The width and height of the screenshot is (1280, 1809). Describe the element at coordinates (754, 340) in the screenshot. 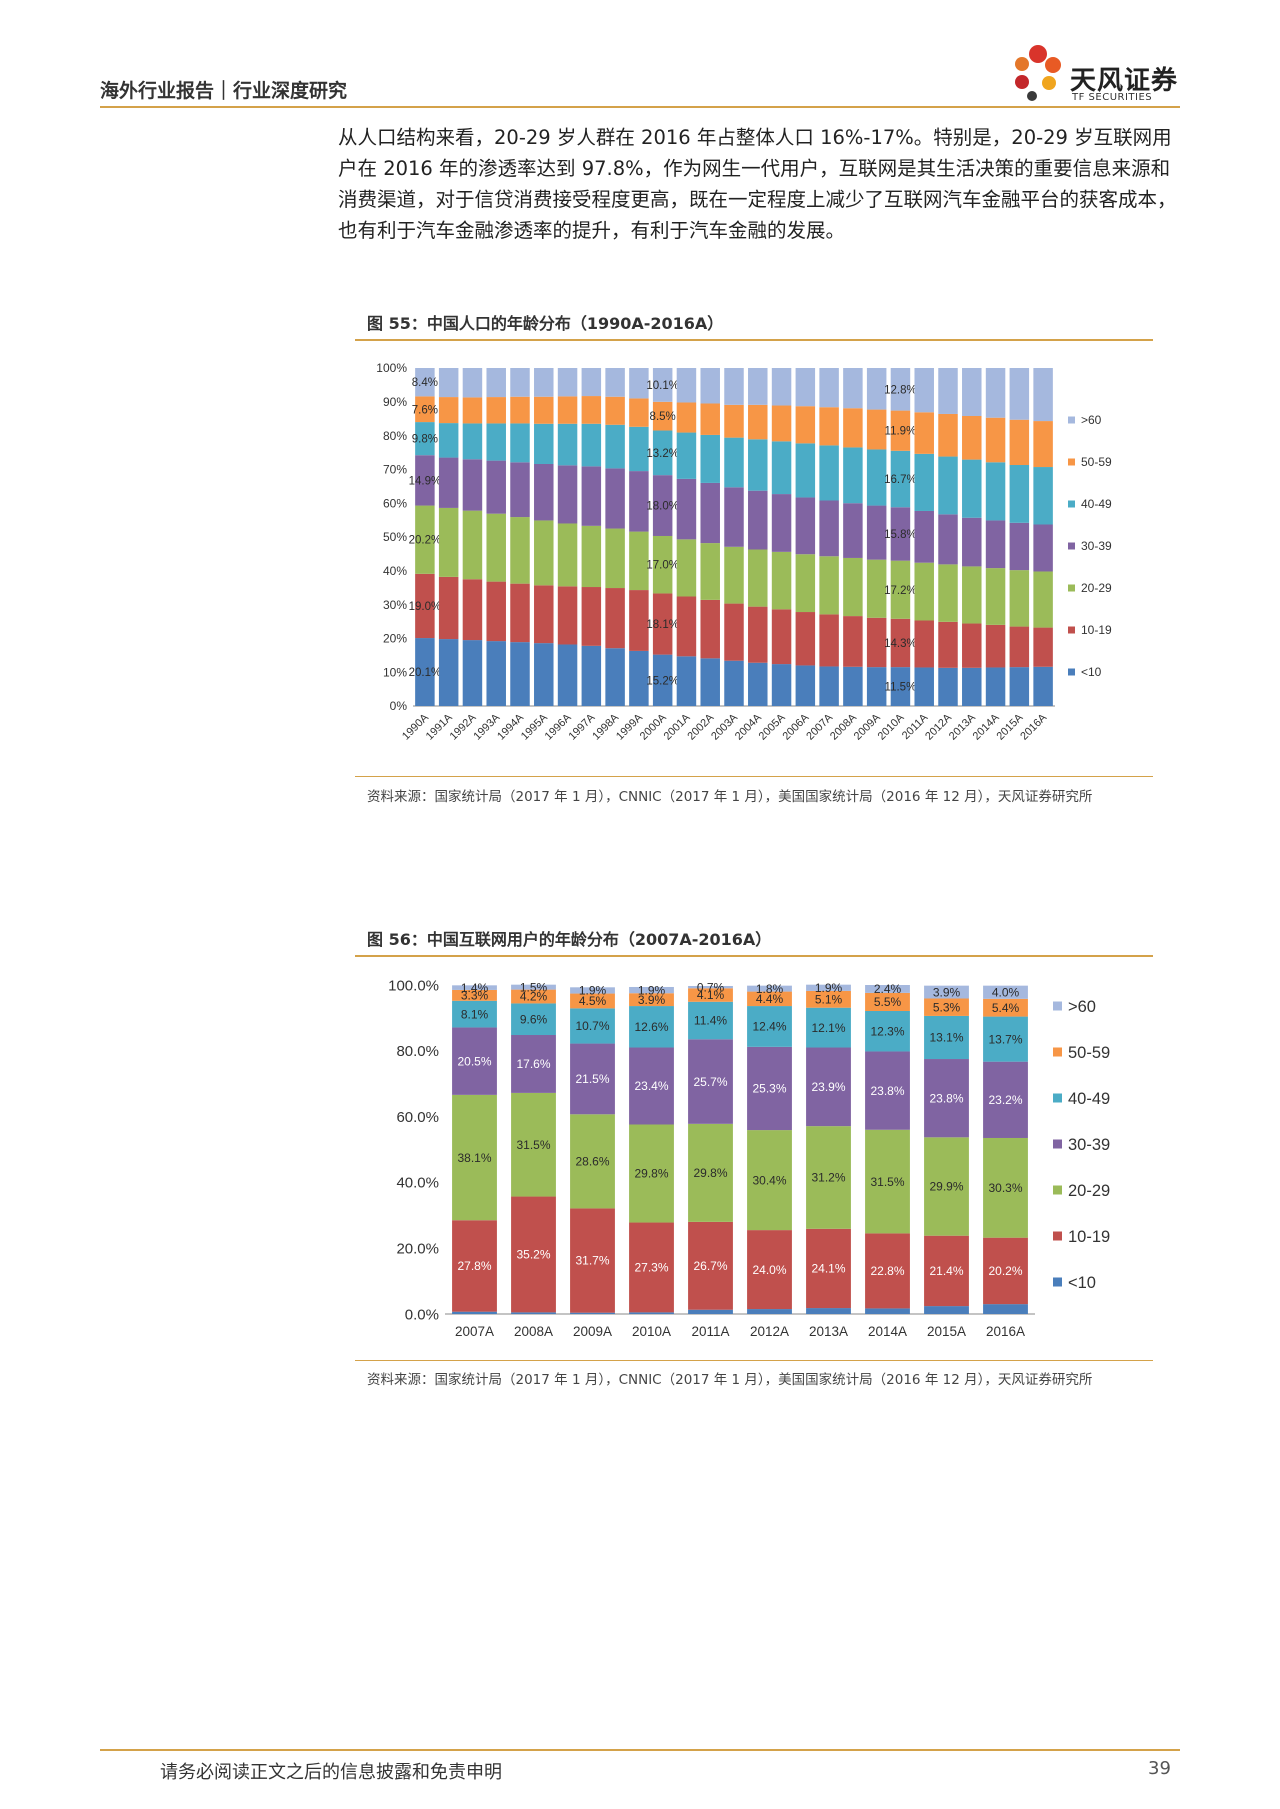

I see `figure-55-top-rule` at that location.